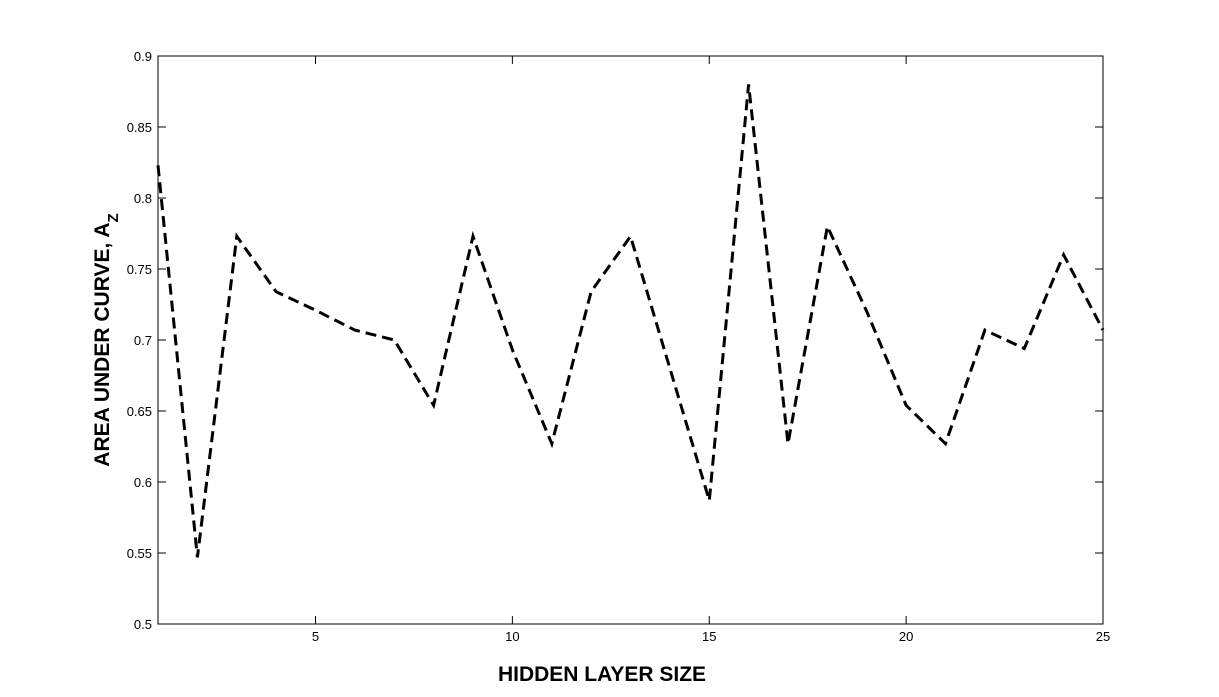 Image resolution: width=1219 pixels, height=697 pixels. Describe the element at coordinates (143, 340) in the screenshot. I see `y-tick-label: 0.7` at that location.